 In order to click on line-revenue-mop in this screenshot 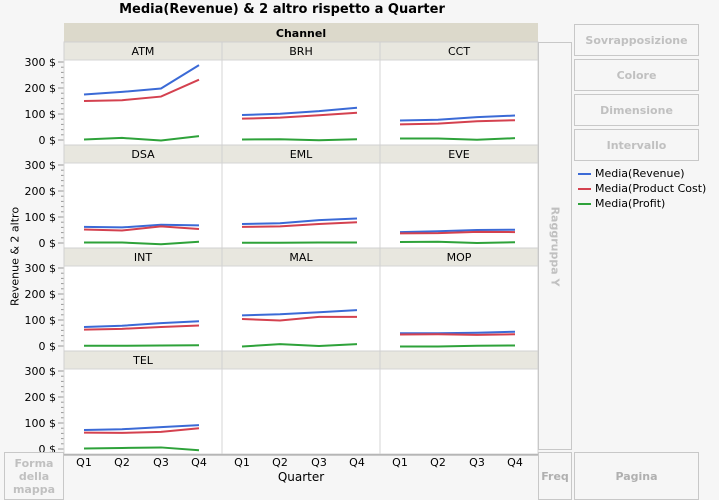, I will do `click(458, 332)`.